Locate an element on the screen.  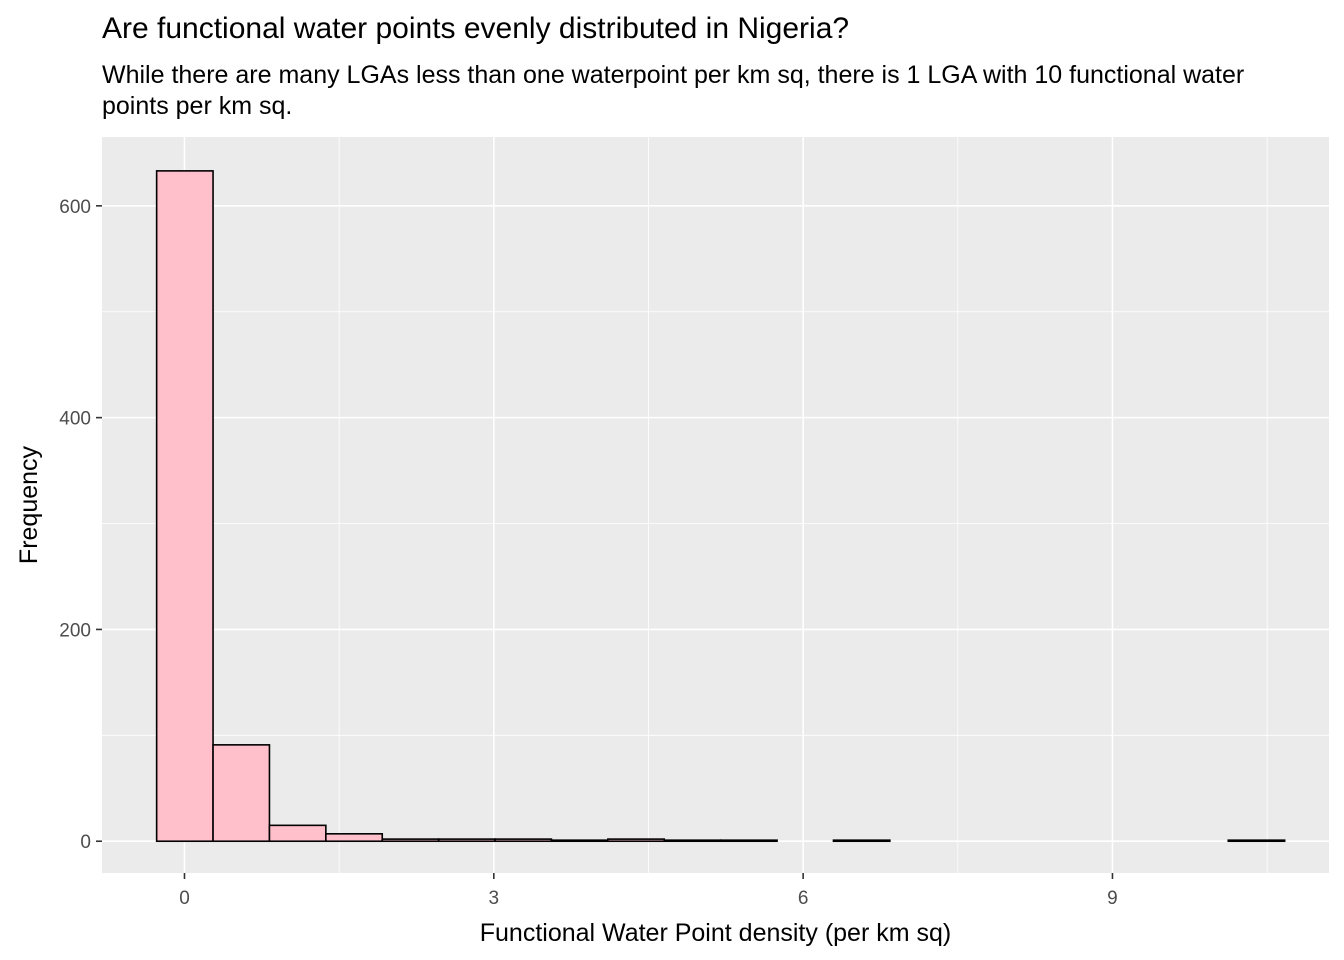
y-axis: 0 200 400 600 is located at coordinates (80, 525).